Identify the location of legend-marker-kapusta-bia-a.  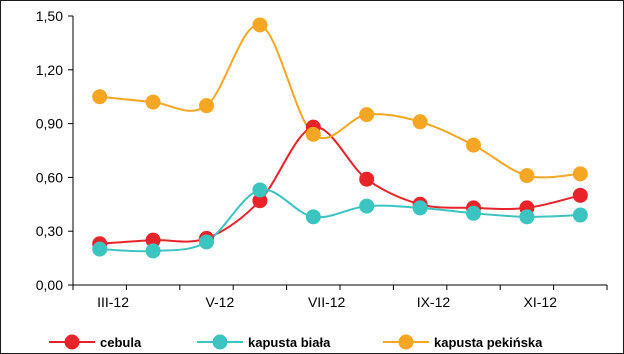
(220, 342).